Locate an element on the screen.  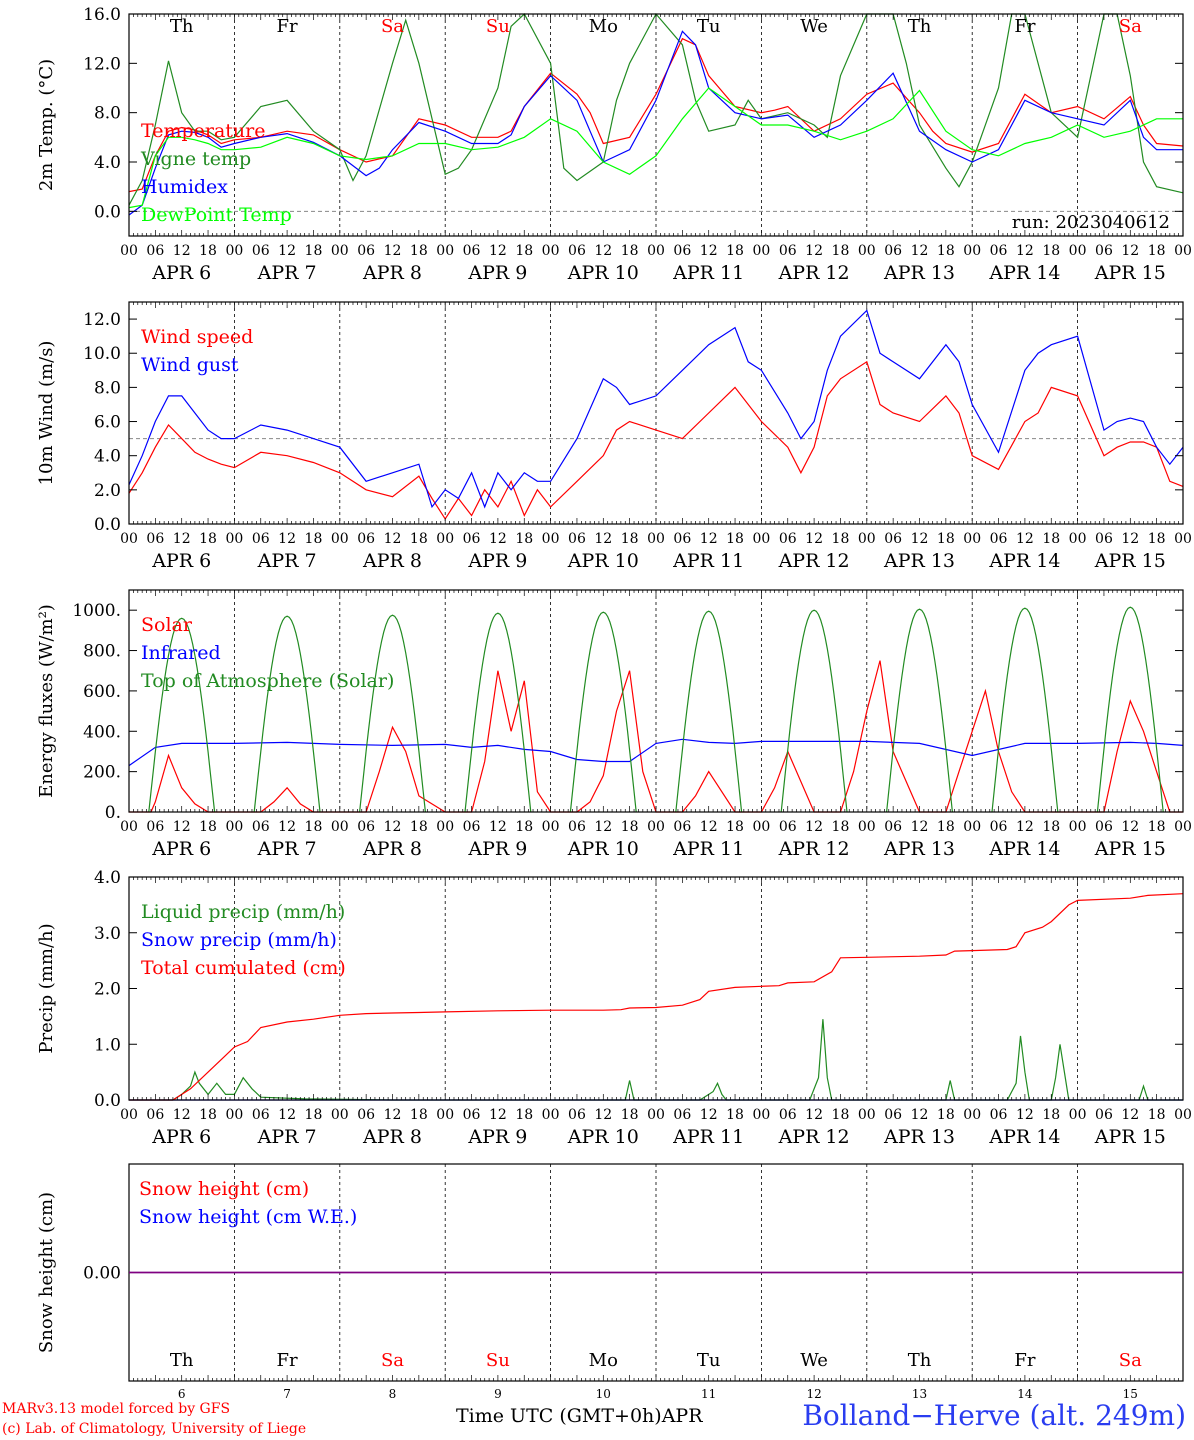
y-tick-label: 0. is located at coordinates (113, 813).